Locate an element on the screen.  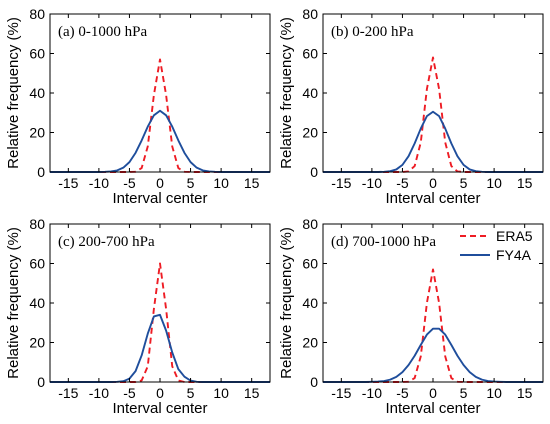
panel-label: (c) 200-700 hPa is located at coordinates (106, 242).